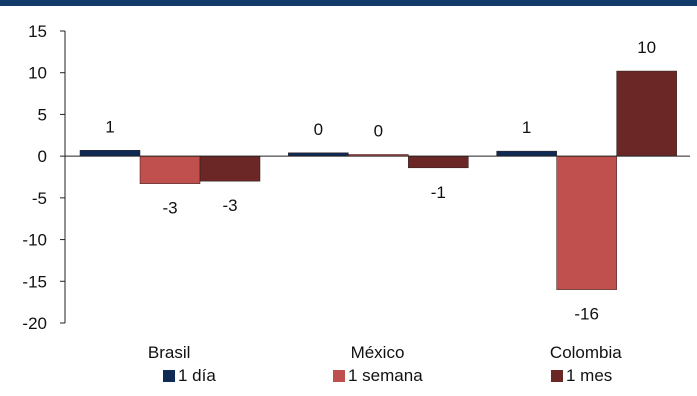 The width and height of the screenshot is (697, 396). I want to click on legend-swatch-1-dia, so click(169, 376).